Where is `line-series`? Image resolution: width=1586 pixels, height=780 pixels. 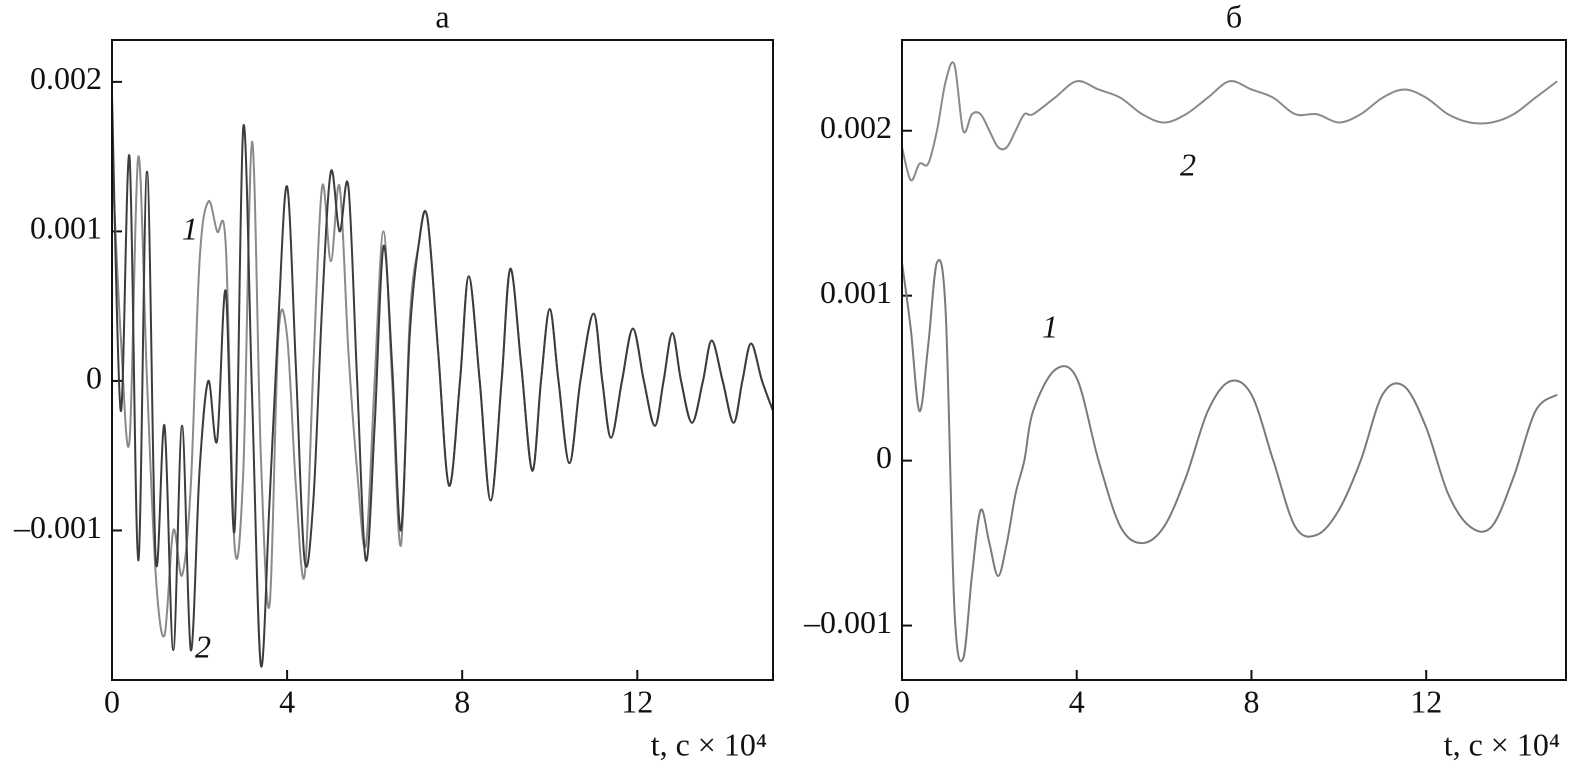
line-series is located at coordinates (1230, 121).